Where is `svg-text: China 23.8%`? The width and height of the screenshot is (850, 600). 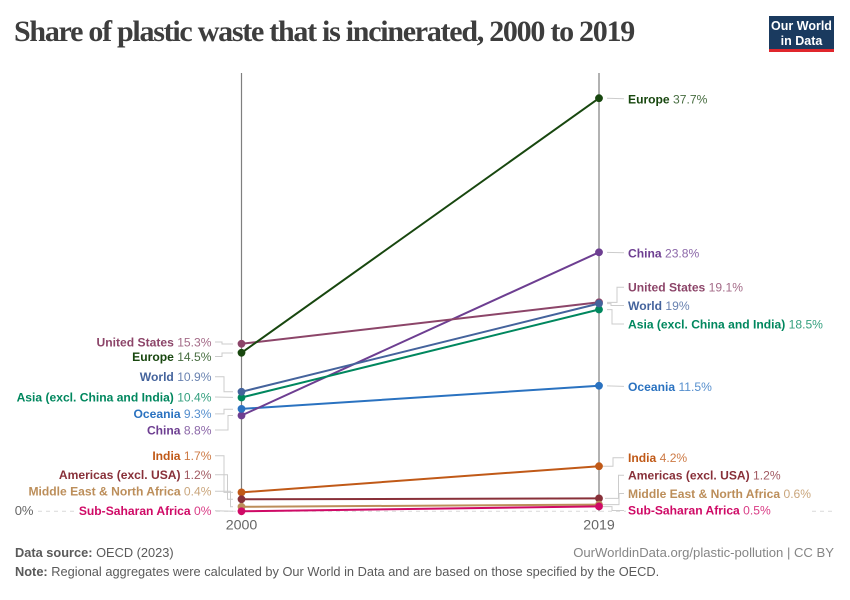
svg-text: China 23.8% is located at coordinates (664, 253).